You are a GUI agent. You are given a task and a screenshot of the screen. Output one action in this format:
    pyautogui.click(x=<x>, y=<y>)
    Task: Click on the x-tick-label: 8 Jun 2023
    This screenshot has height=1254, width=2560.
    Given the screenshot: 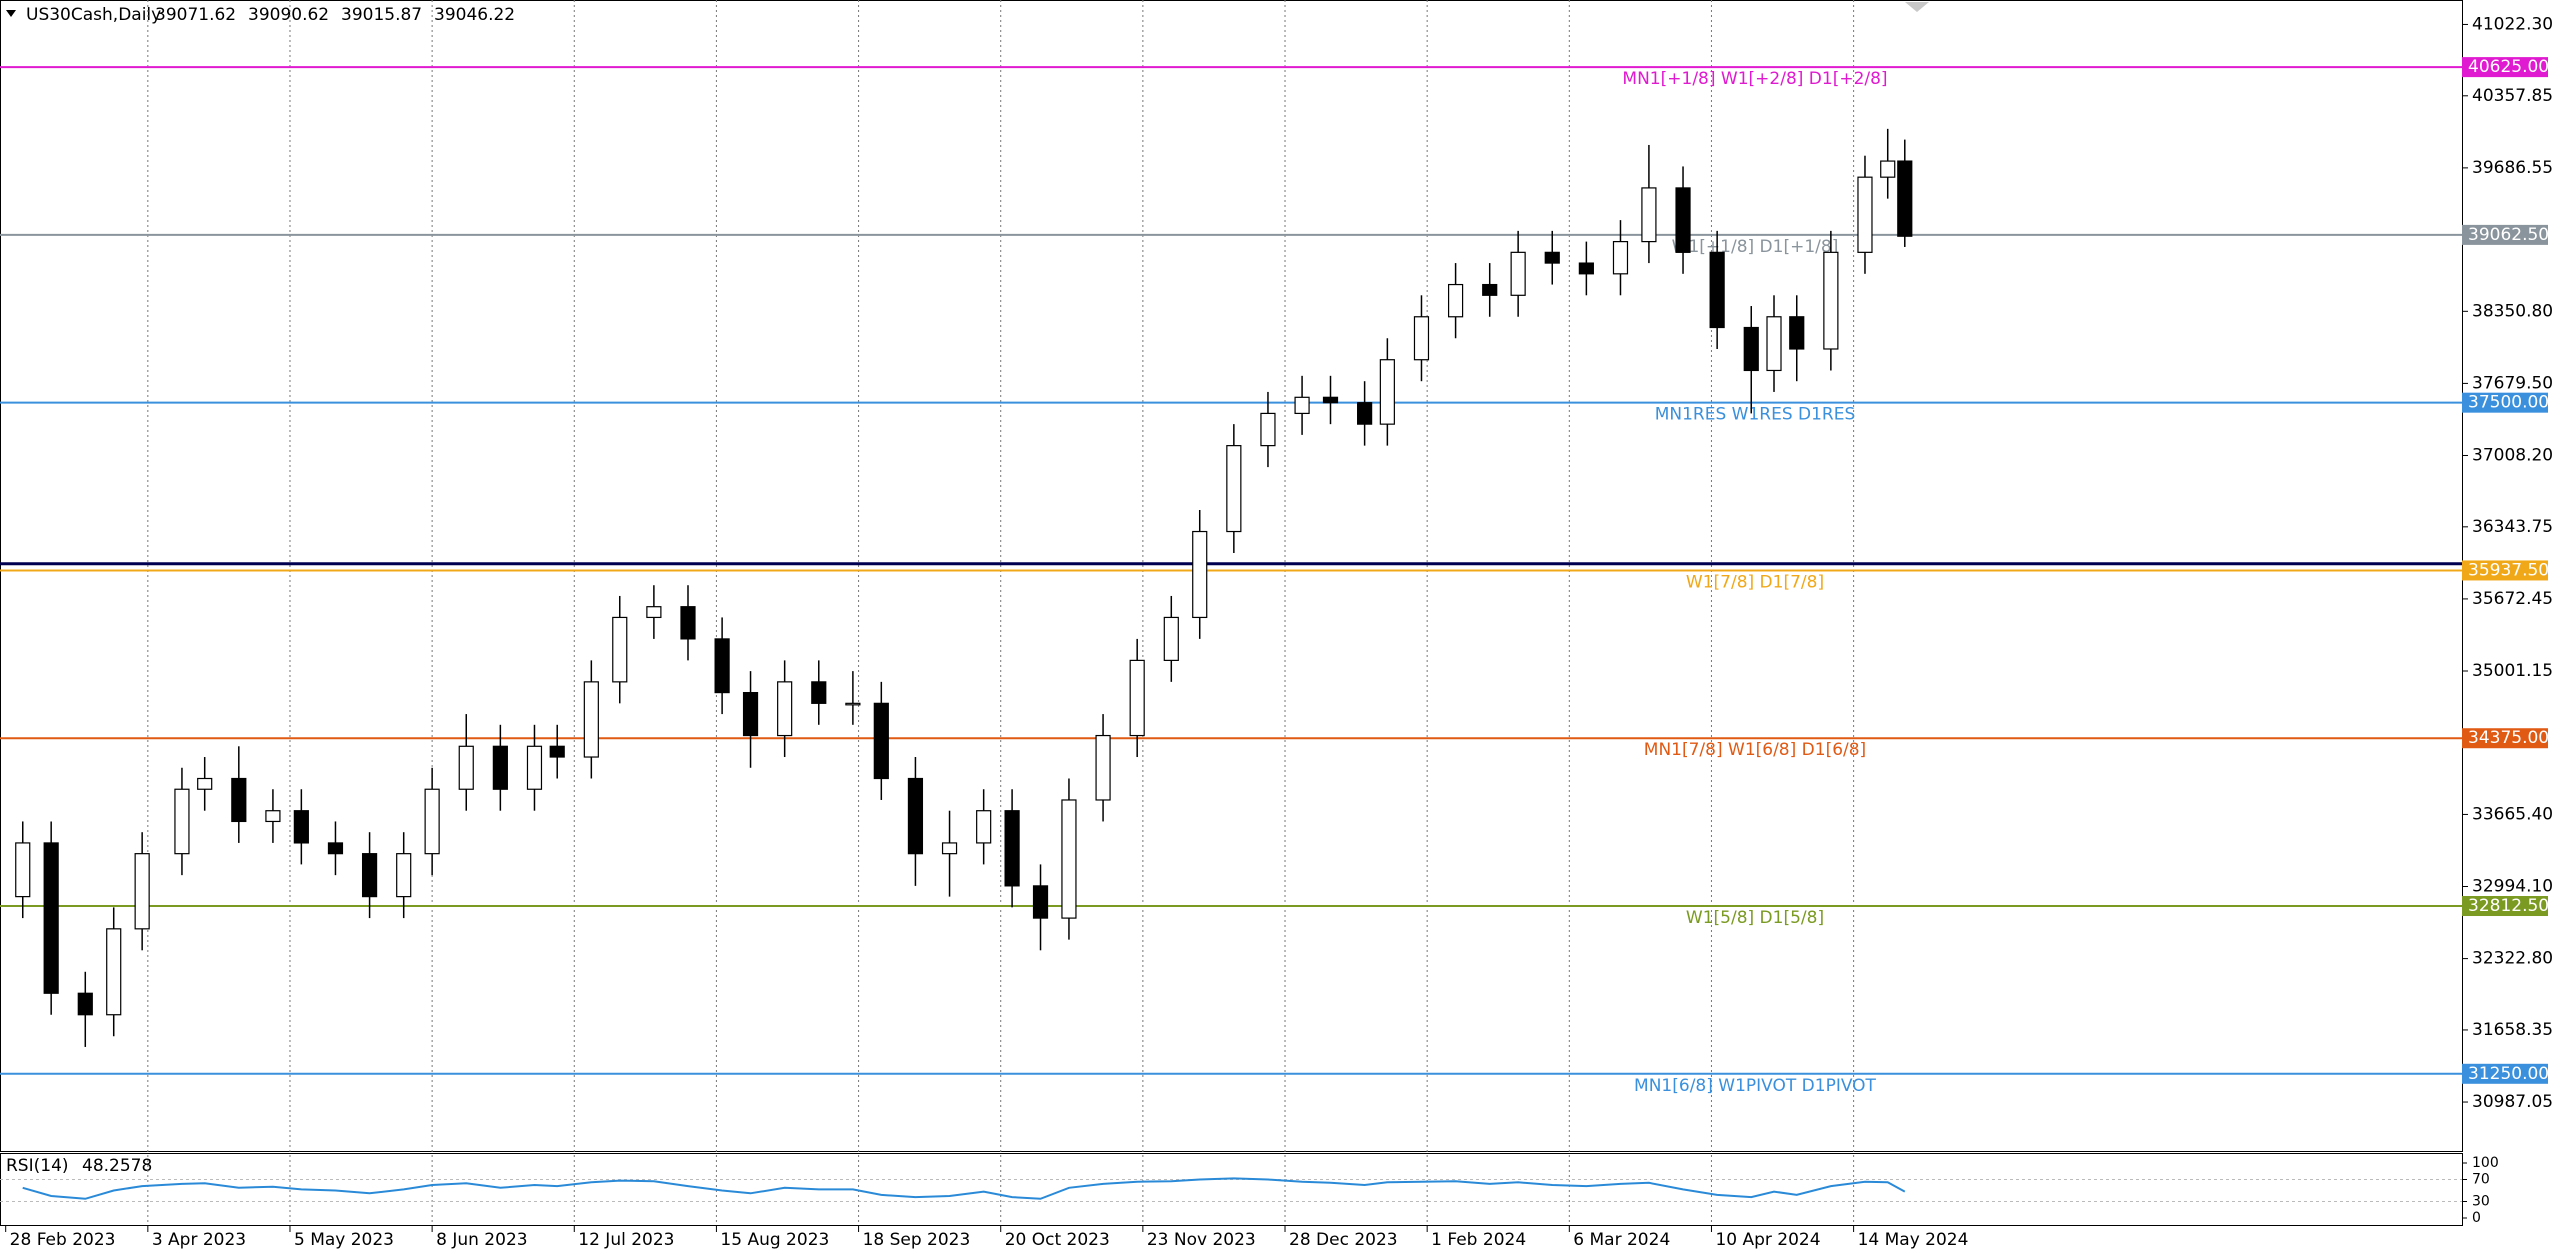 What is the action you would take?
    pyautogui.click(x=481, y=1240)
    